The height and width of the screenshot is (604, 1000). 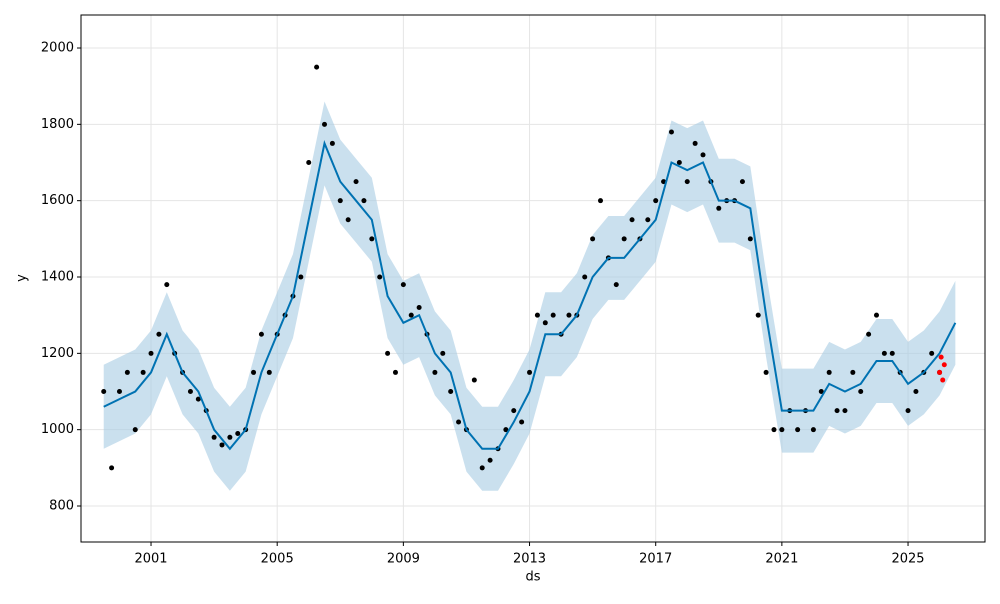 What do you see at coordinates (57, 48) in the screenshot?
I see `y-tick-label: 2000` at bounding box center [57, 48].